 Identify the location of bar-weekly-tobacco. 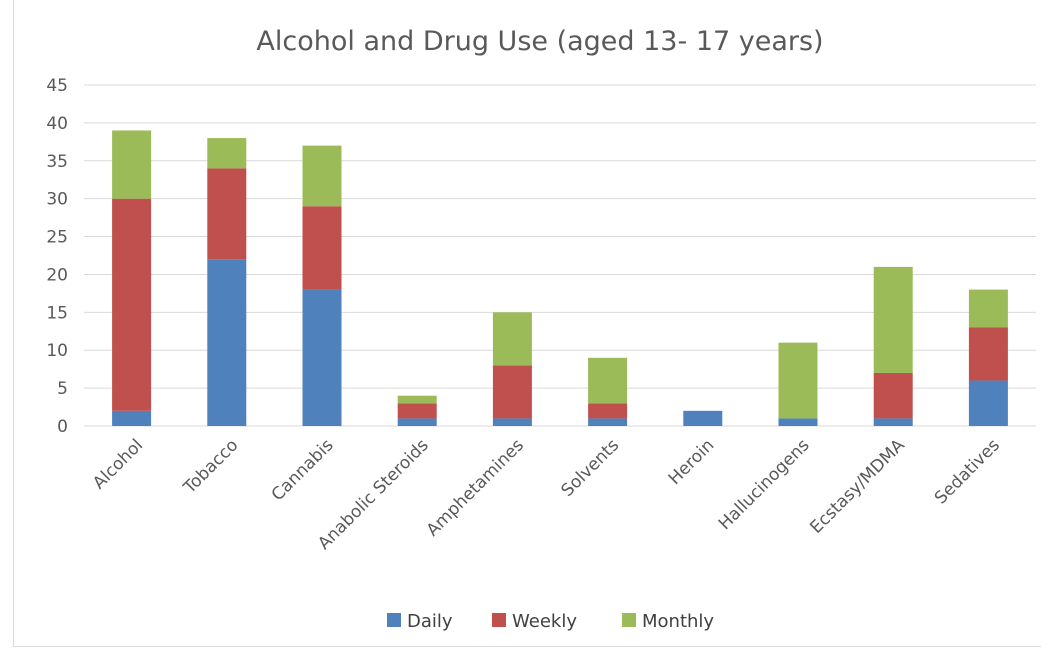
(227, 214).